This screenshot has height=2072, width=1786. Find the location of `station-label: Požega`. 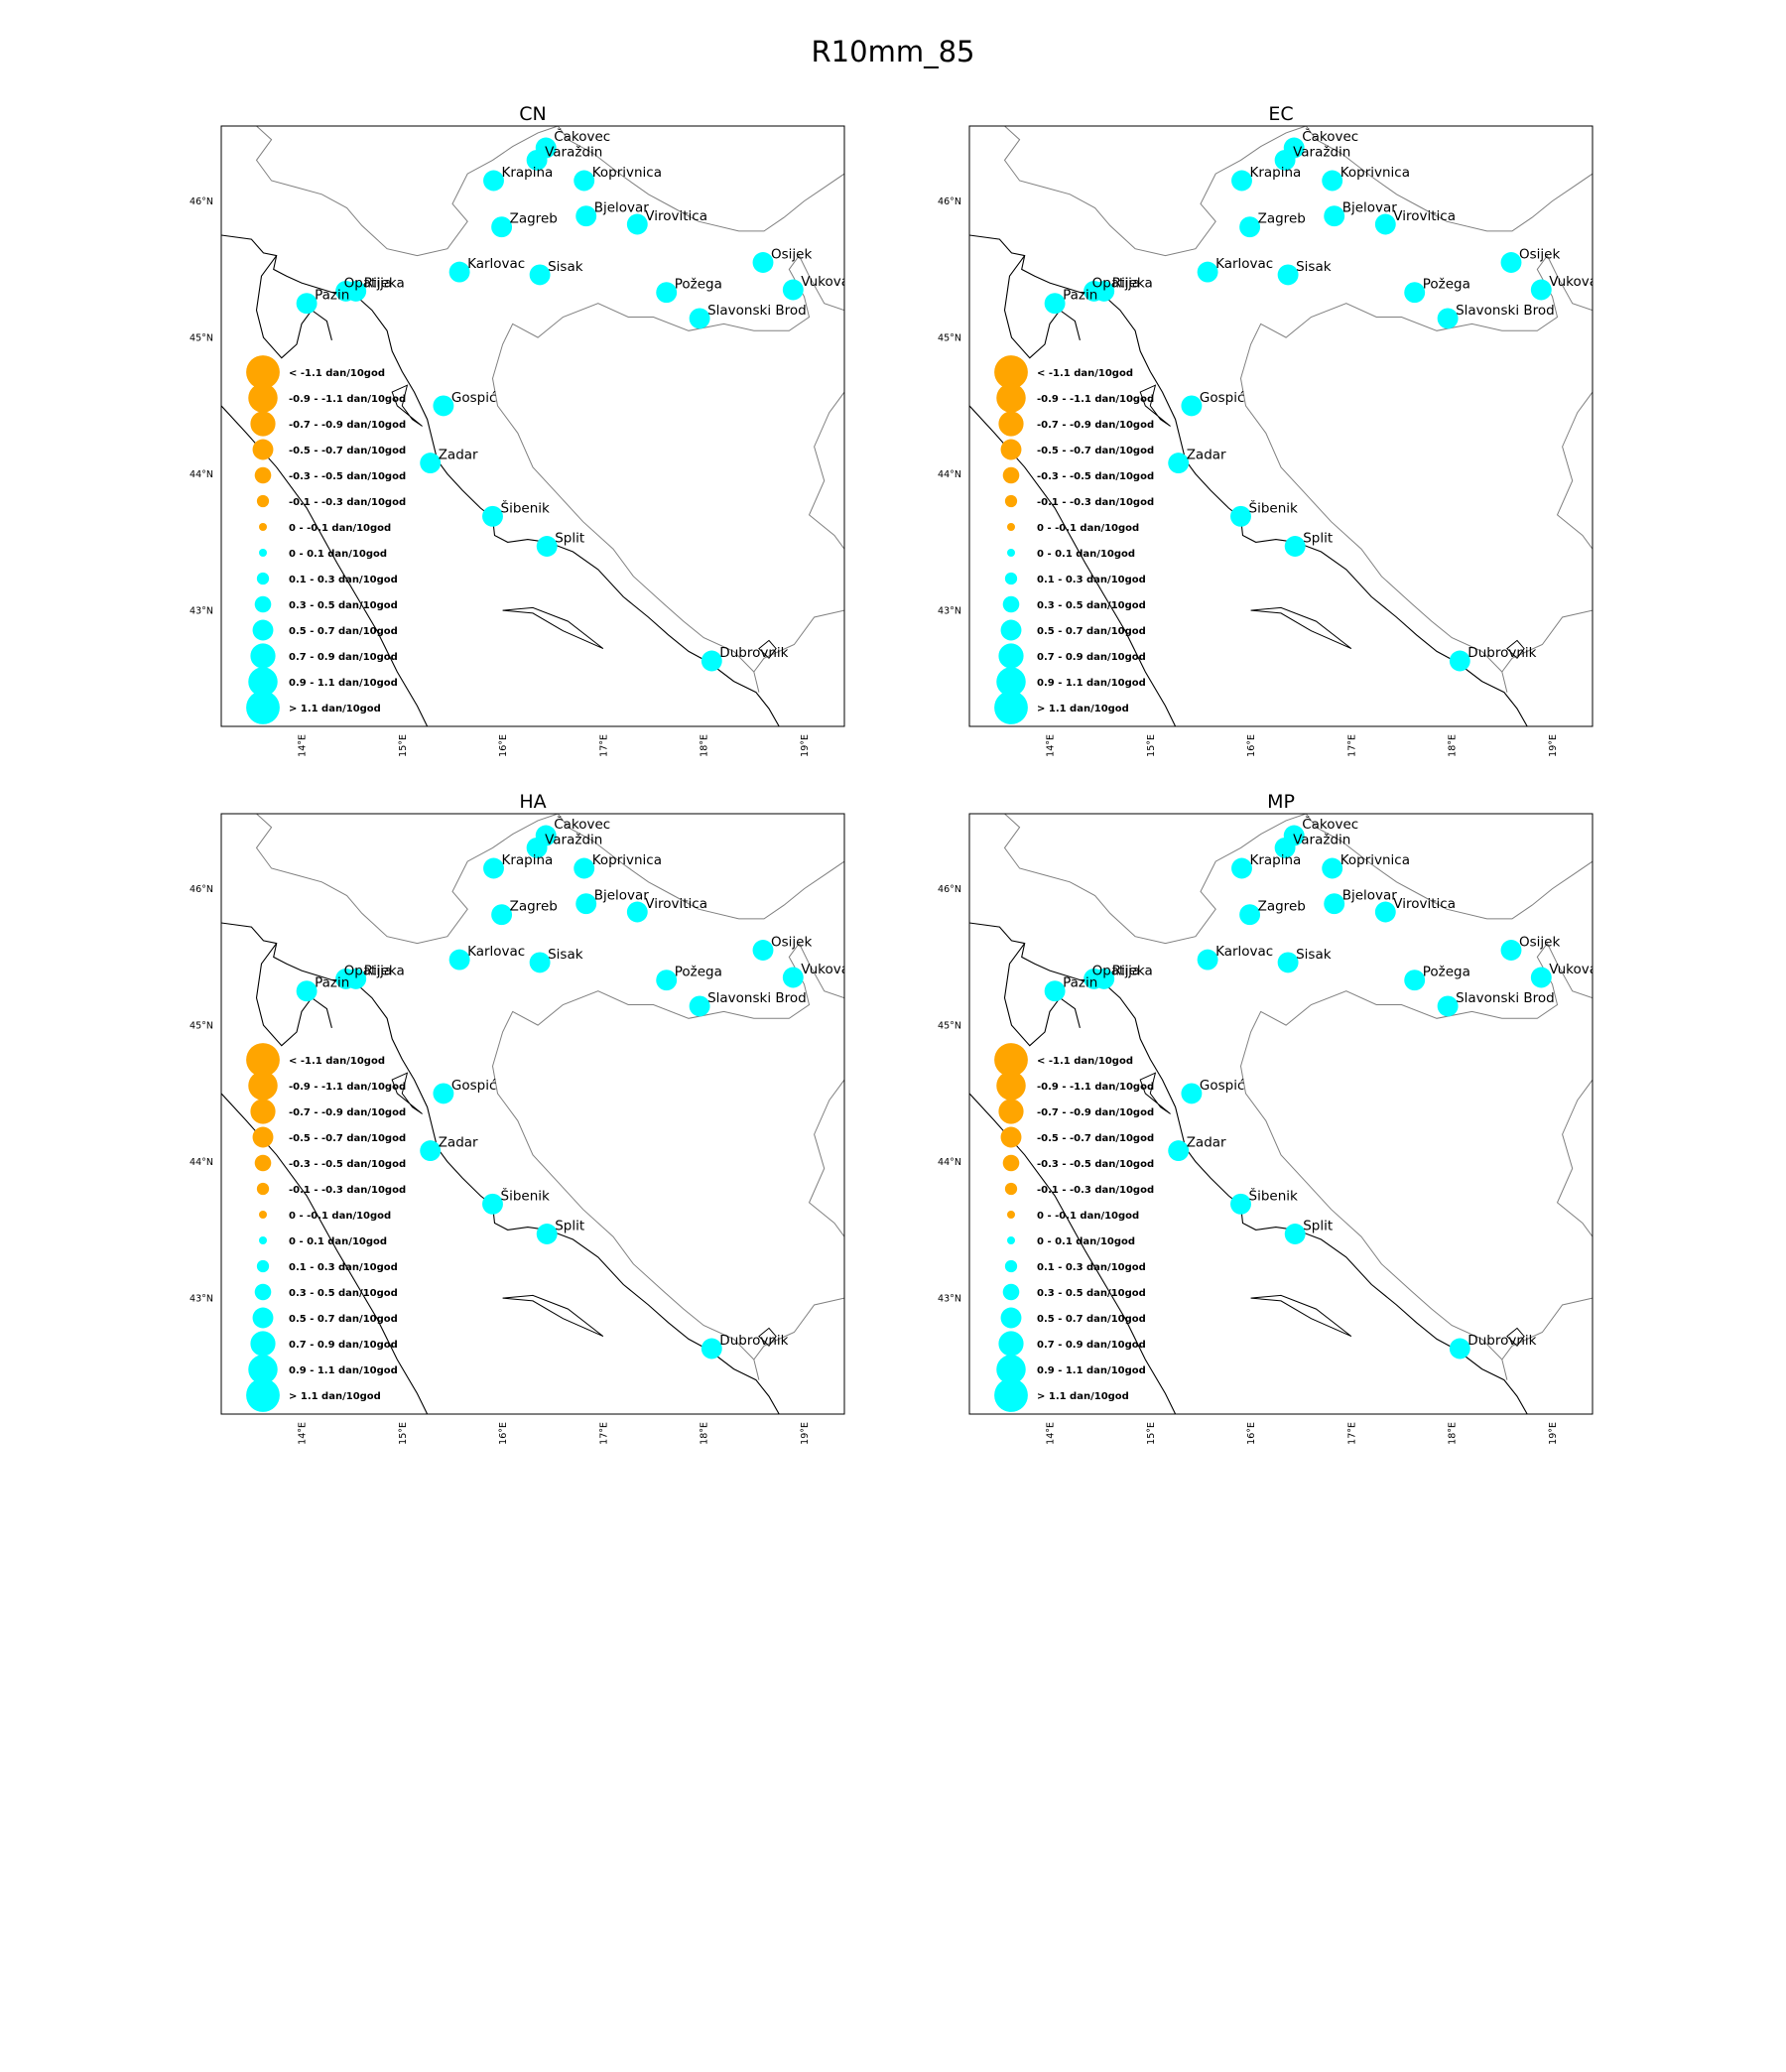

station-label: Požega is located at coordinates (698, 285).